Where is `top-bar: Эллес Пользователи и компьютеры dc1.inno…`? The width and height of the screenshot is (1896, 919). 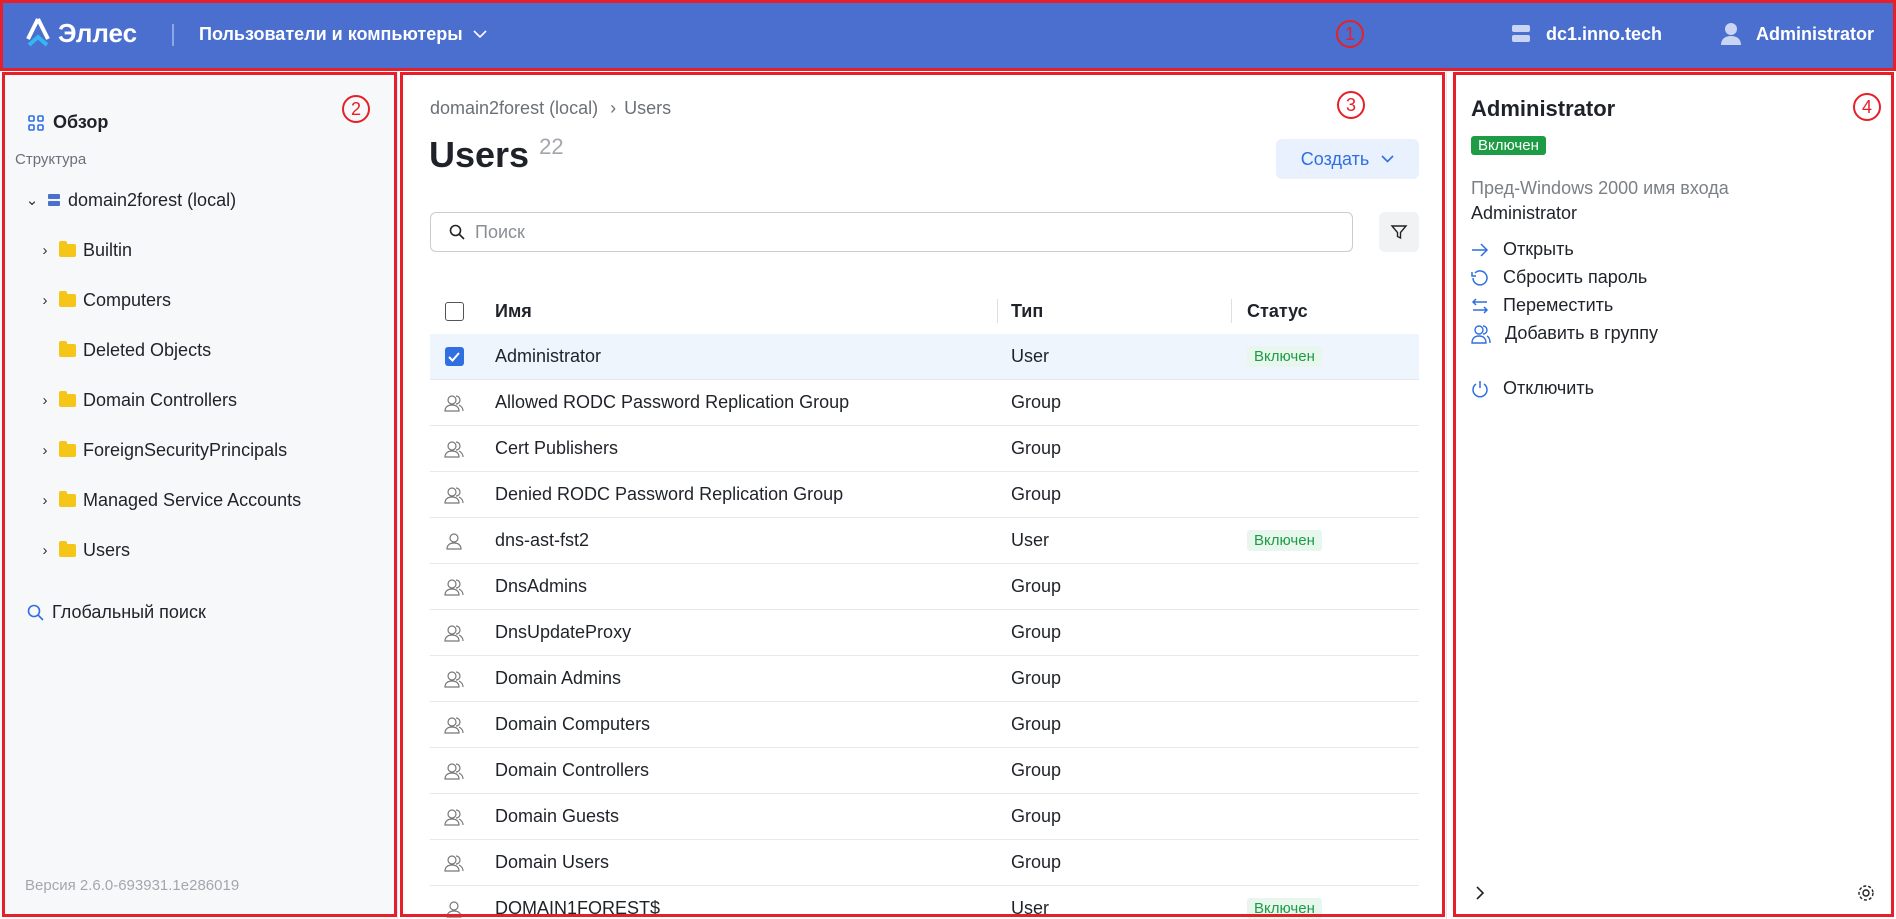 top-bar: Эллес Пользователи и компьютеры dc1.inno… is located at coordinates (948, 35).